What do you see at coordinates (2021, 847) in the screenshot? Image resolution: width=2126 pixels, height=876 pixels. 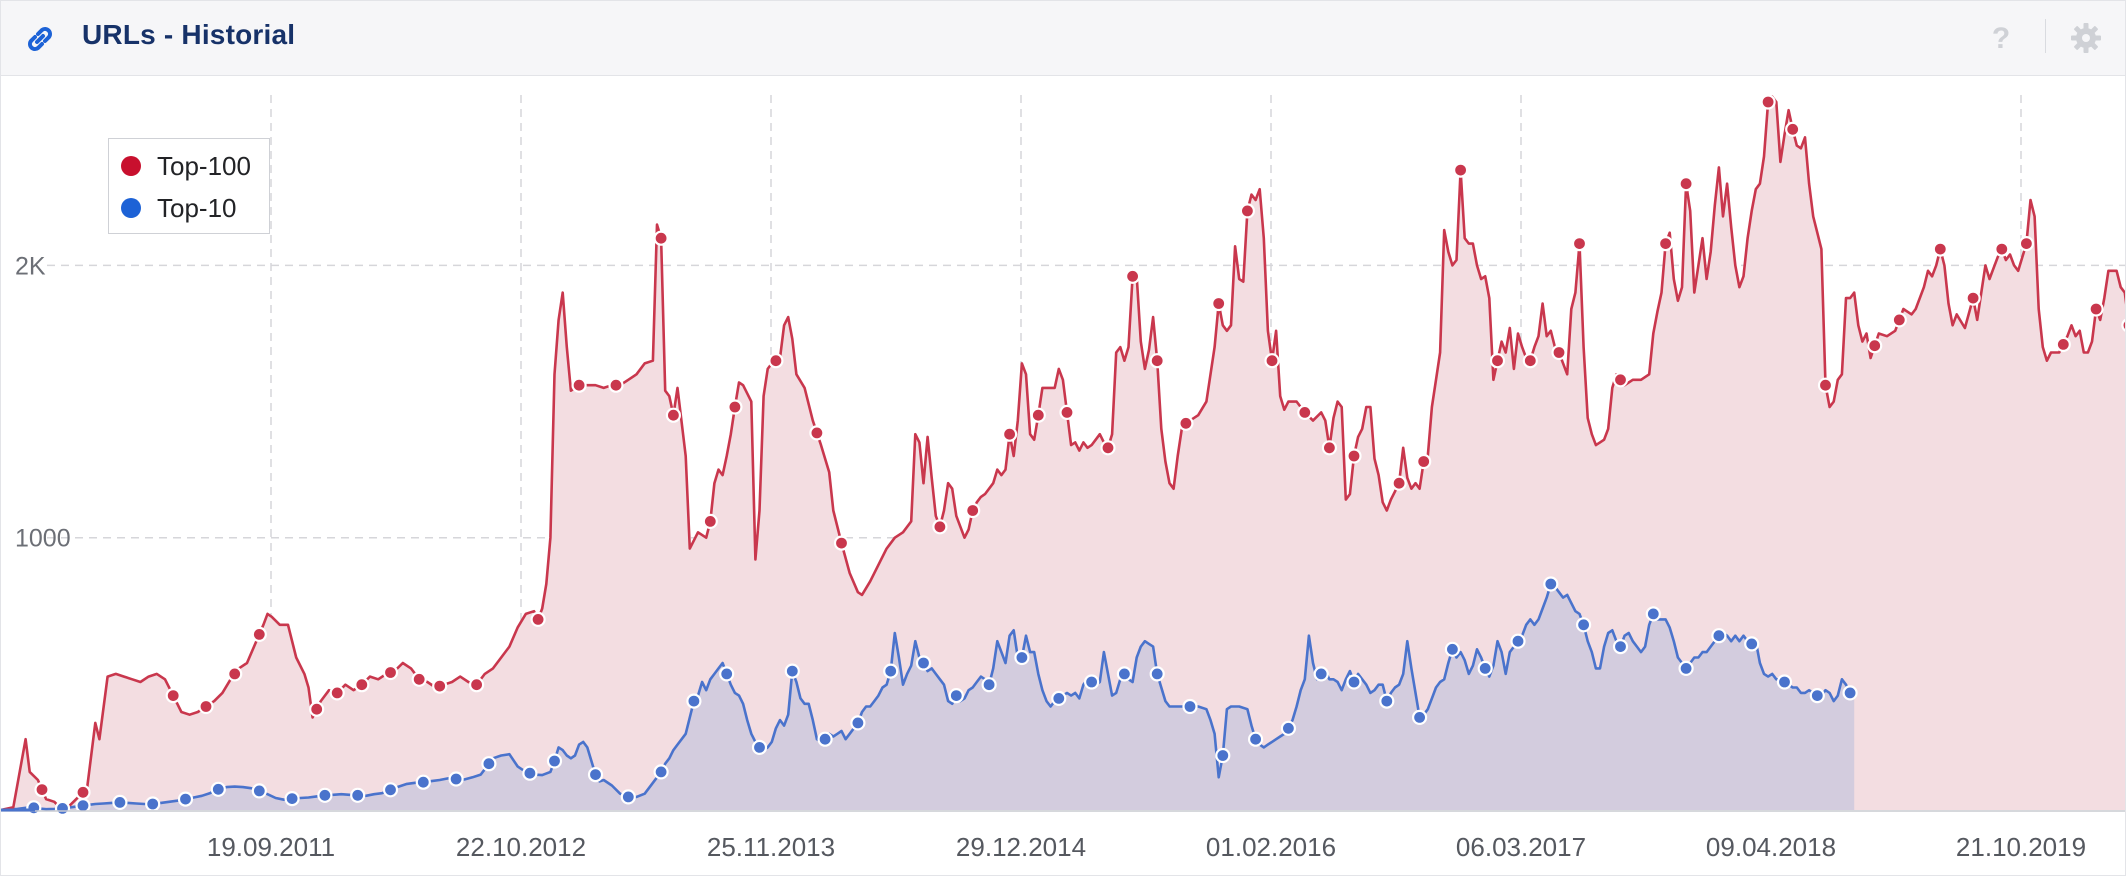 I see `x-tick-label-7: 21.10.2019` at bounding box center [2021, 847].